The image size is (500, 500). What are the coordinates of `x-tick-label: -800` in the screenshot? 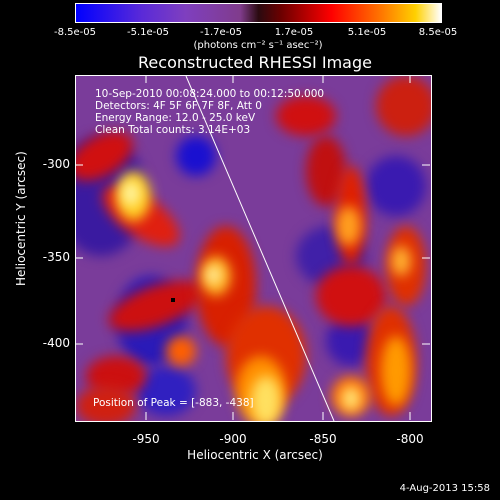 It's located at (410, 439).